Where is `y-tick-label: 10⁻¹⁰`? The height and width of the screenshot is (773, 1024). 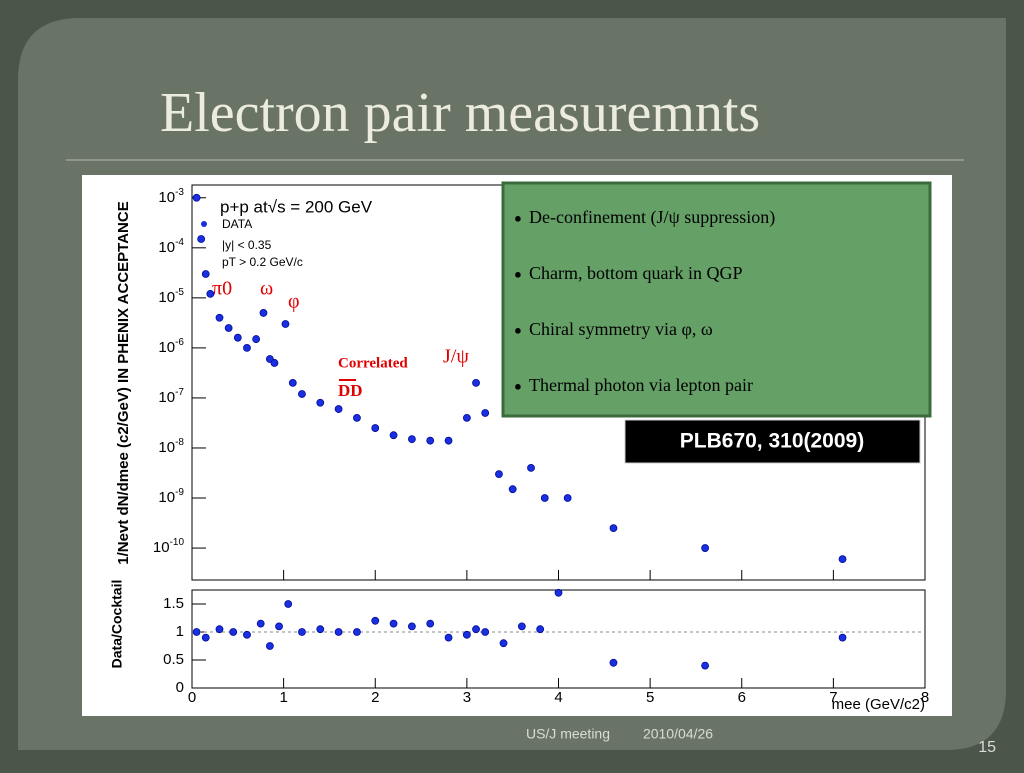 y-tick-label: 10⁻¹⁰ is located at coordinates (169, 546).